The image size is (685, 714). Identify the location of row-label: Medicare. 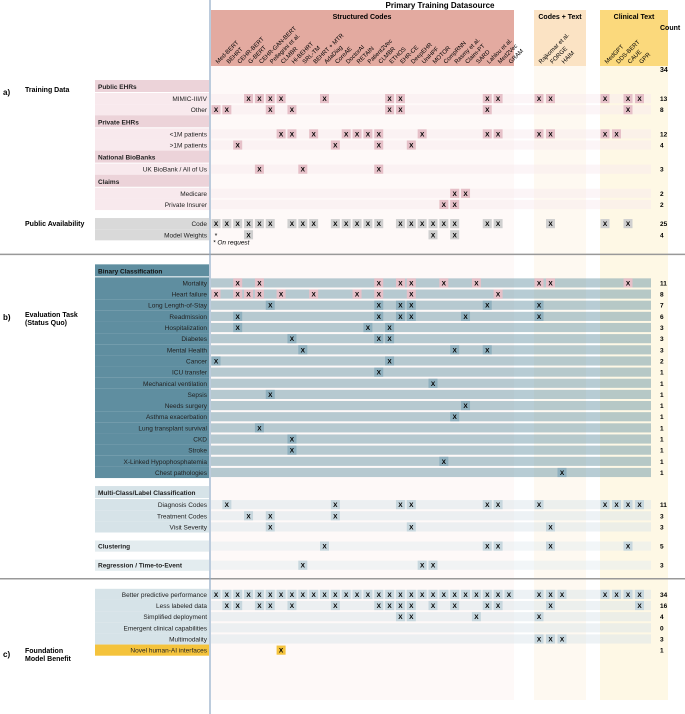
(193, 194).